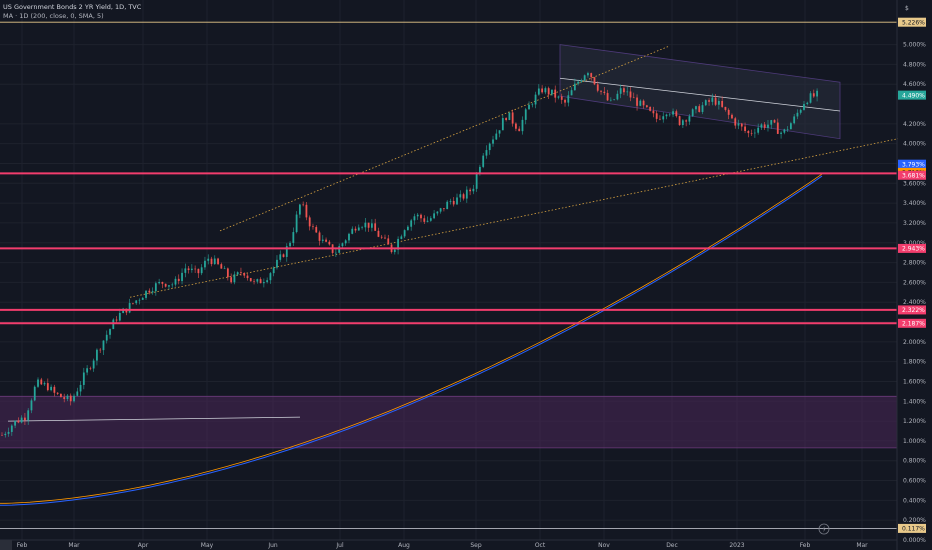 Image resolution: width=932 pixels, height=550 pixels. What do you see at coordinates (914, 144) in the screenshot?
I see `y-tick-label: 4.000%` at bounding box center [914, 144].